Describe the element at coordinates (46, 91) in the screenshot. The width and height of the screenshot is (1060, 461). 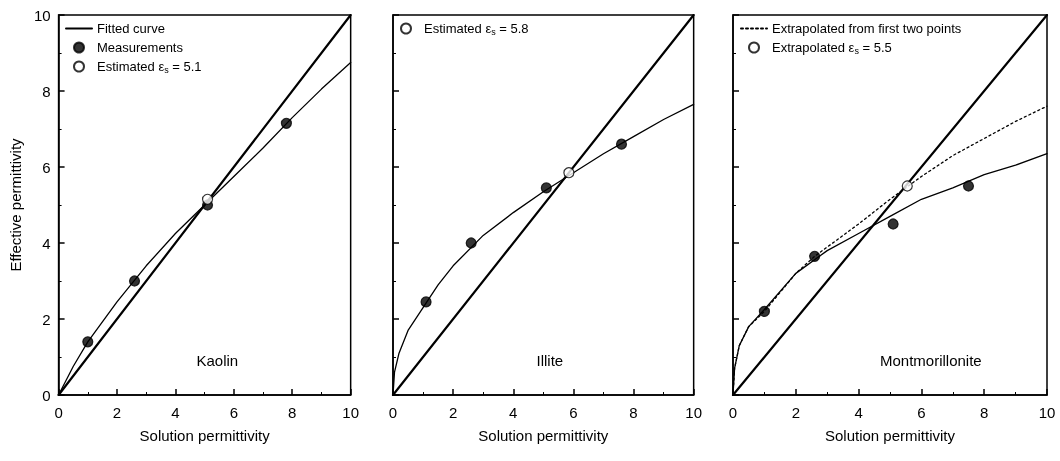
I see `y-tick-label: 8` at that location.